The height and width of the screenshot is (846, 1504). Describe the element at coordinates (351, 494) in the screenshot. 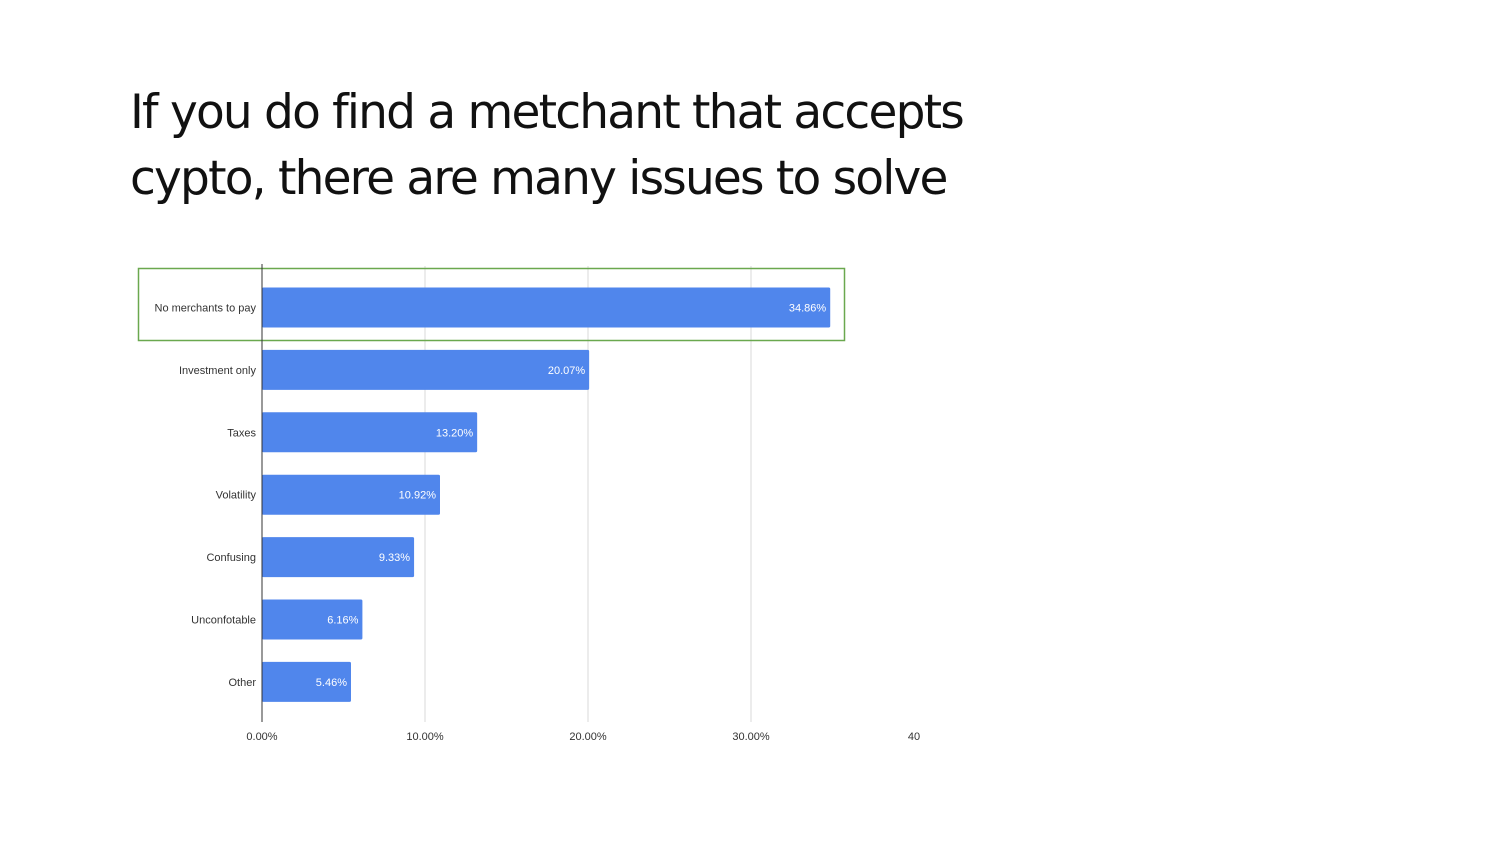

I see `bar-volatility` at that location.